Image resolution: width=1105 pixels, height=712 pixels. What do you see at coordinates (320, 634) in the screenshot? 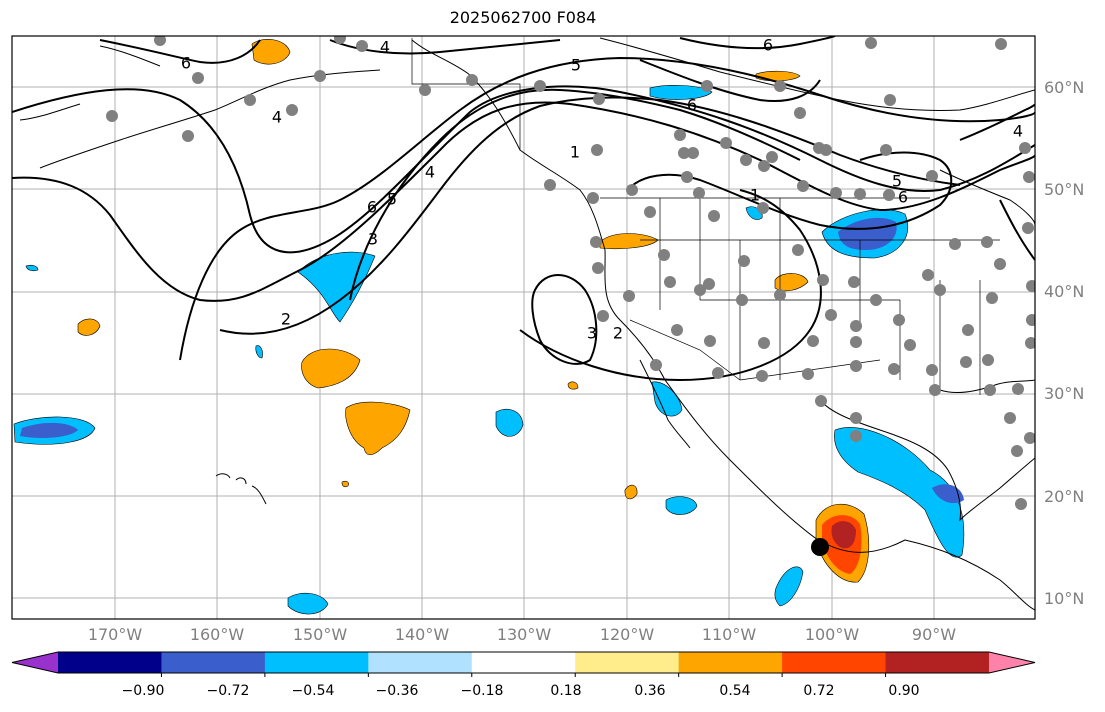
I see `lon-label: 150°W` at bounding box center [320, 634].